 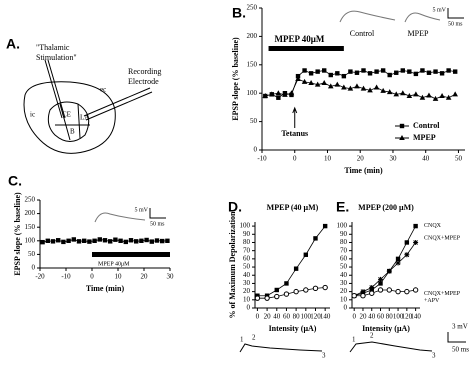 What do you see at coordinates (55, 89) in the screenshot?
I see `stim-electrode` at bounding box center [55, 89].